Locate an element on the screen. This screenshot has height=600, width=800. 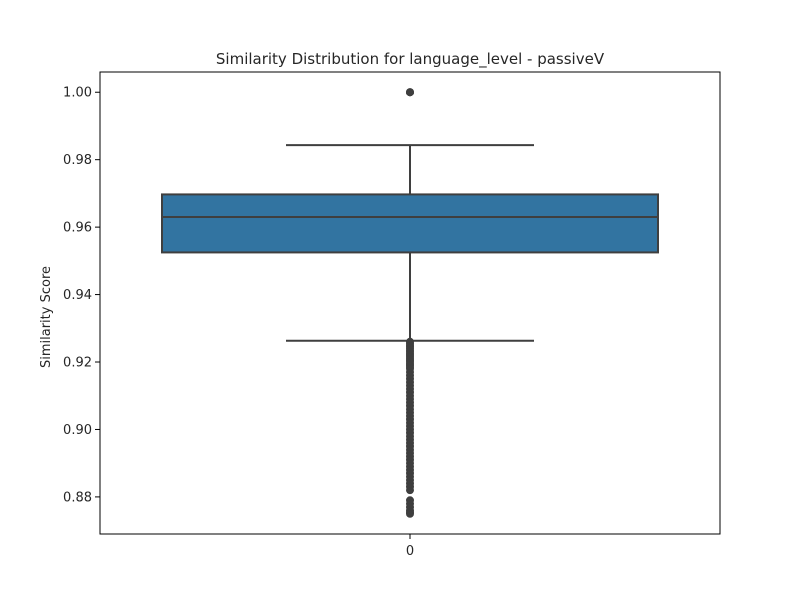
y-tick-label: 0.92 is located at coordinates (77, 363).